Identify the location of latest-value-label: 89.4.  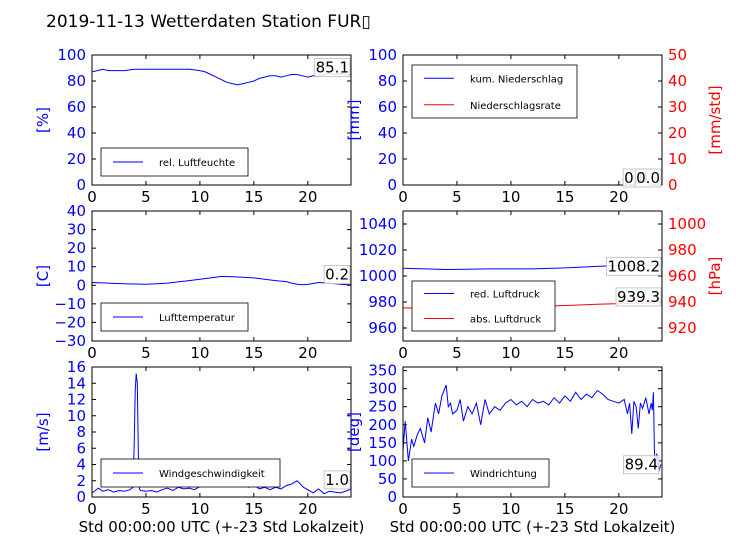
(641, 465).